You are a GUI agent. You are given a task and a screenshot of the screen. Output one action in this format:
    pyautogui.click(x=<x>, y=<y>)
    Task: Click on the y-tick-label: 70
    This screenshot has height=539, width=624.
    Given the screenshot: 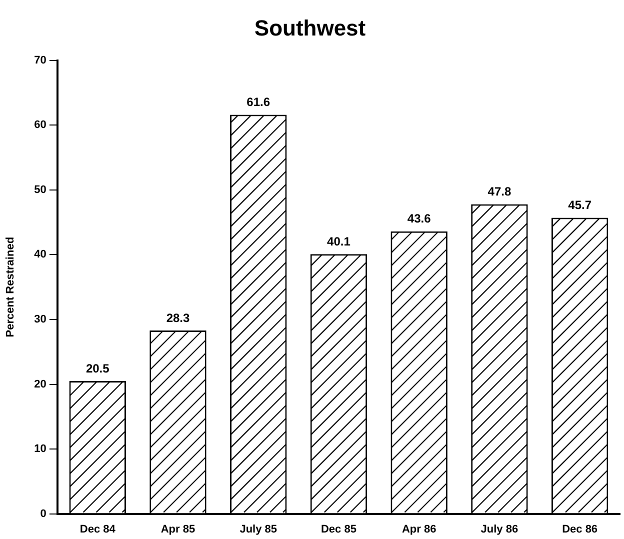 What is the action you would take?
    pyautogui.click(x=40, y=60)
    